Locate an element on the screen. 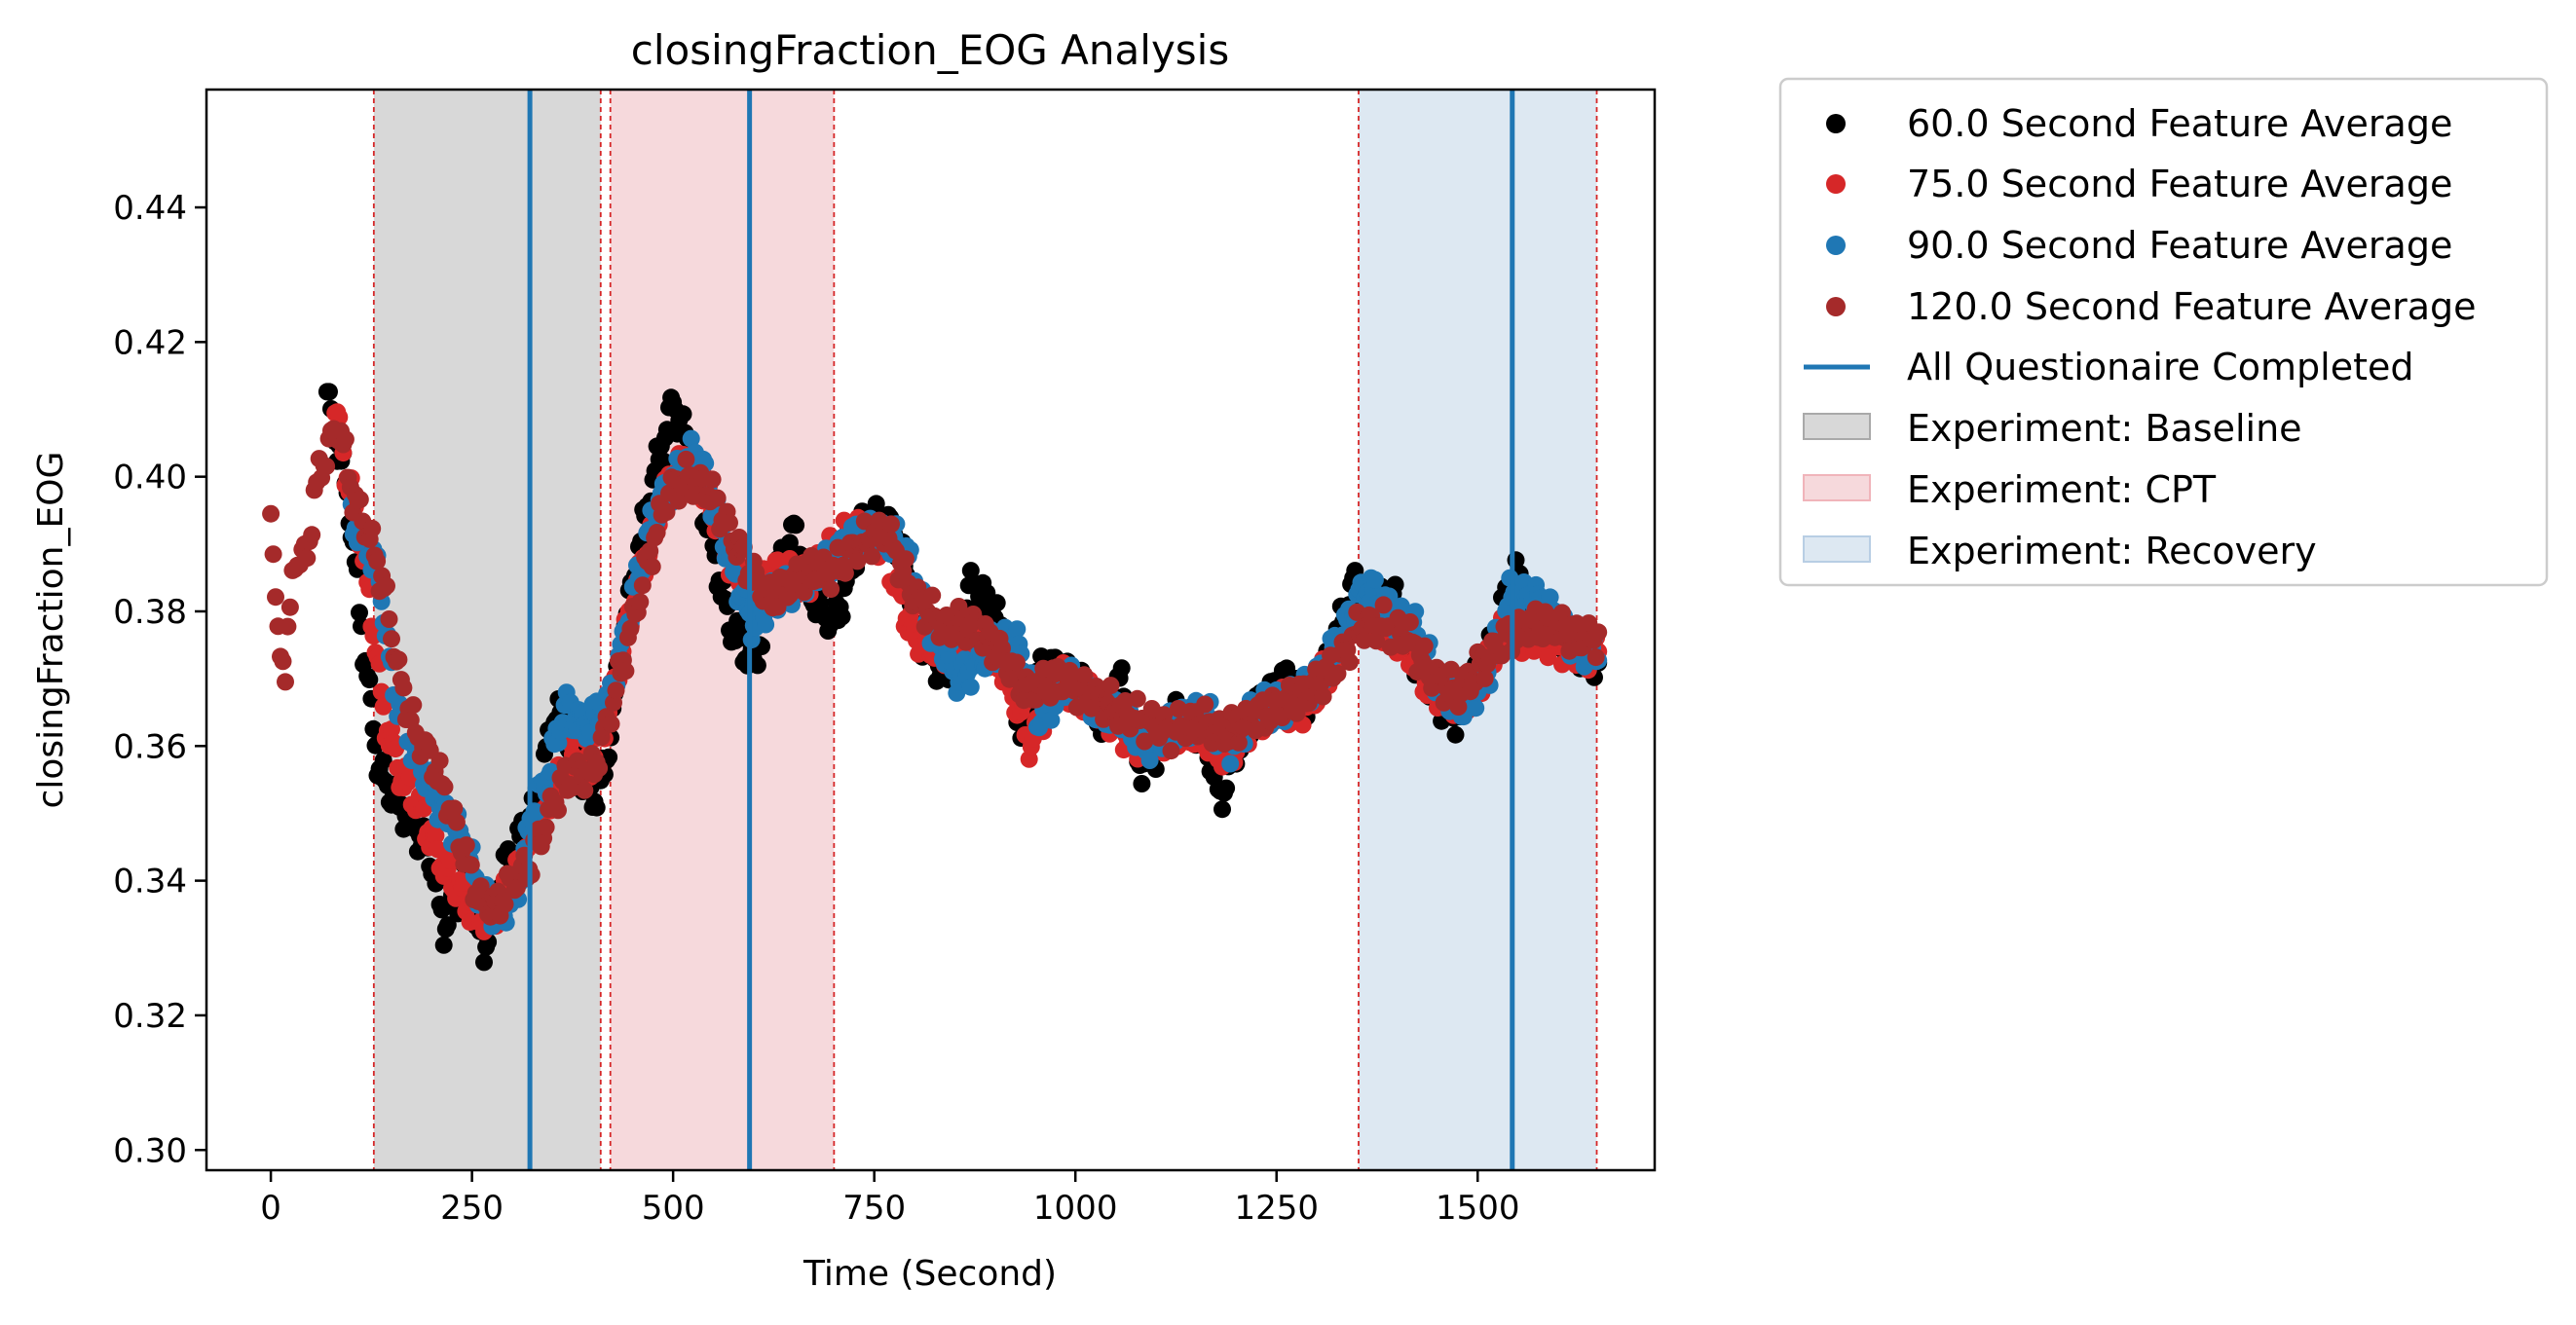 This screenshot has height=1325, width=2576. legend-label-120s: 120.0 Second Feature Average is located at coordinates (2192, 306).